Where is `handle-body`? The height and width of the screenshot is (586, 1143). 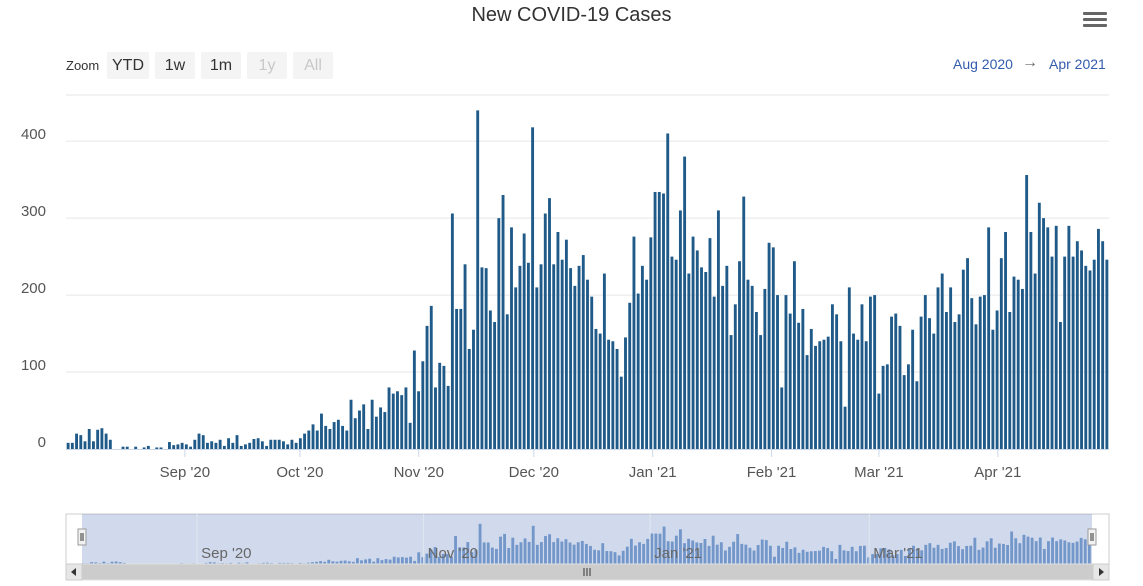 handle-body is located at coordinates (82, 537).